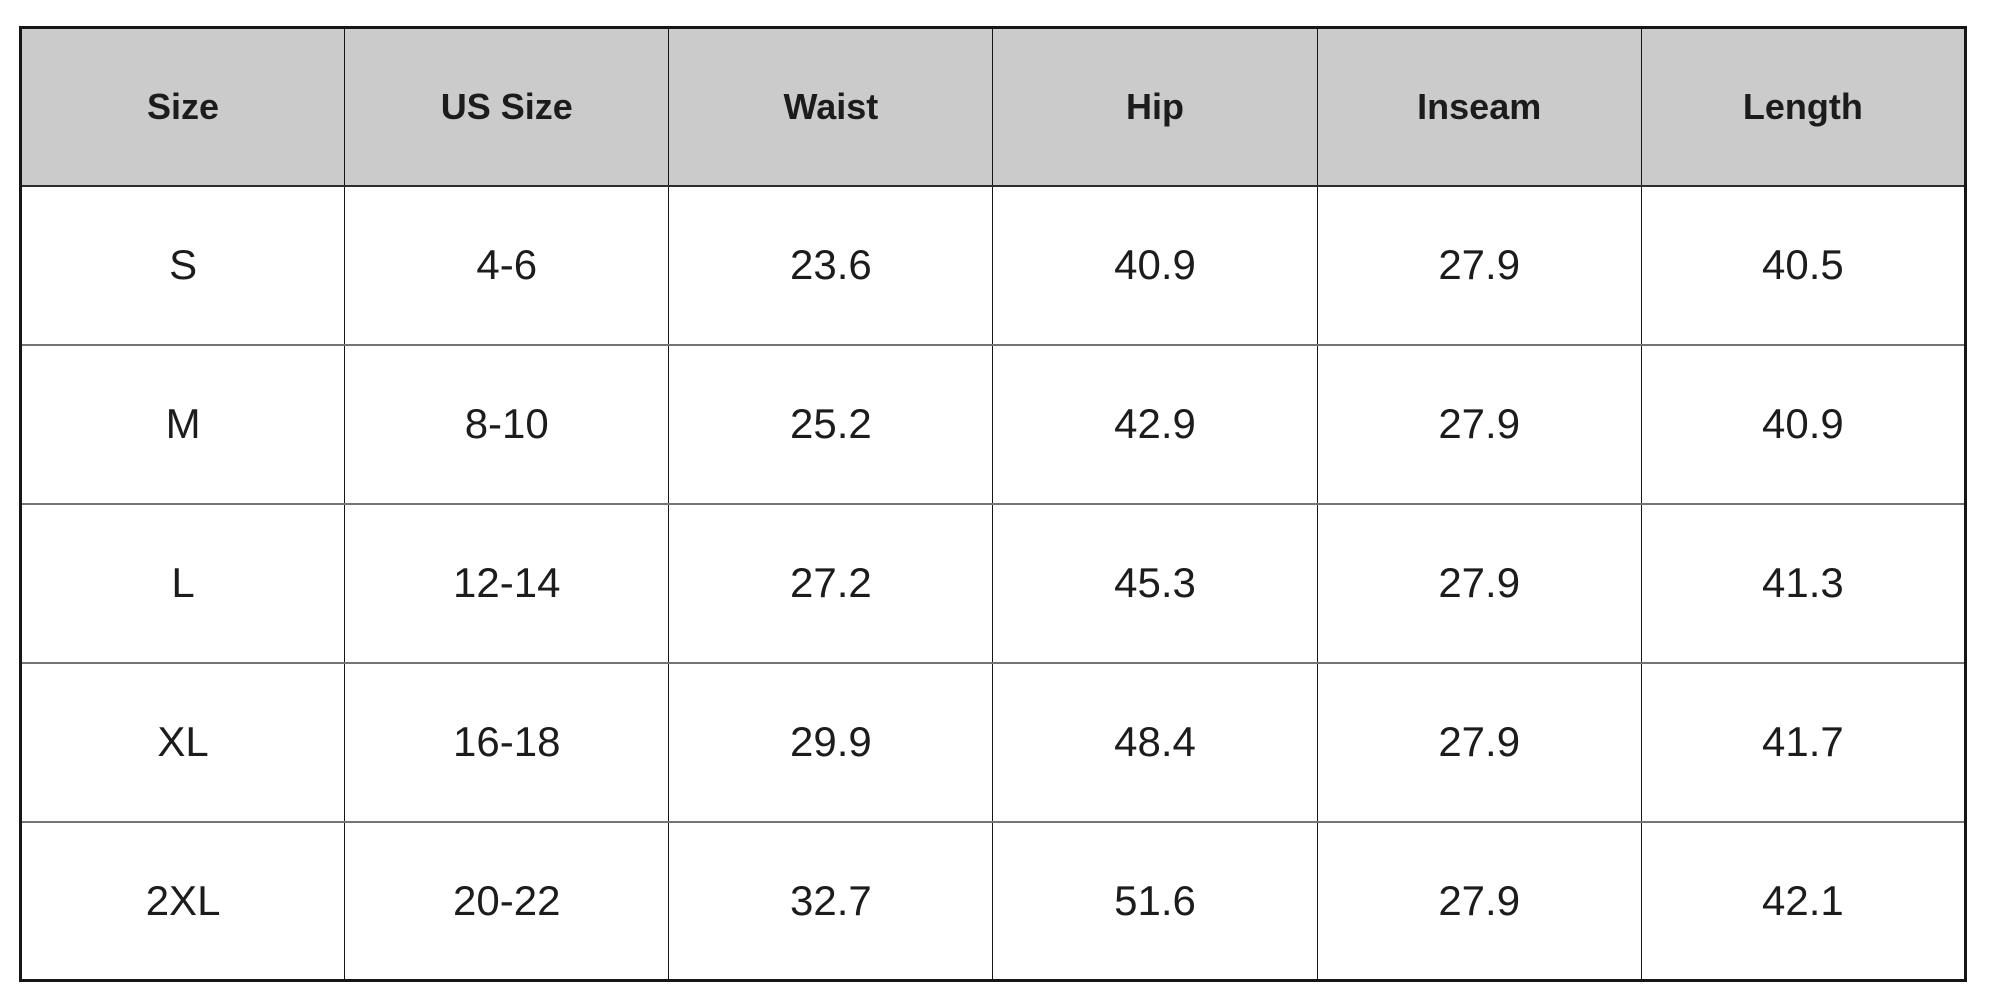 This screenshot has width=2000, height=1000. Describe the element at coordinates (830, 582) in the screenshot. I see `table-cell: 27.2` at that location.